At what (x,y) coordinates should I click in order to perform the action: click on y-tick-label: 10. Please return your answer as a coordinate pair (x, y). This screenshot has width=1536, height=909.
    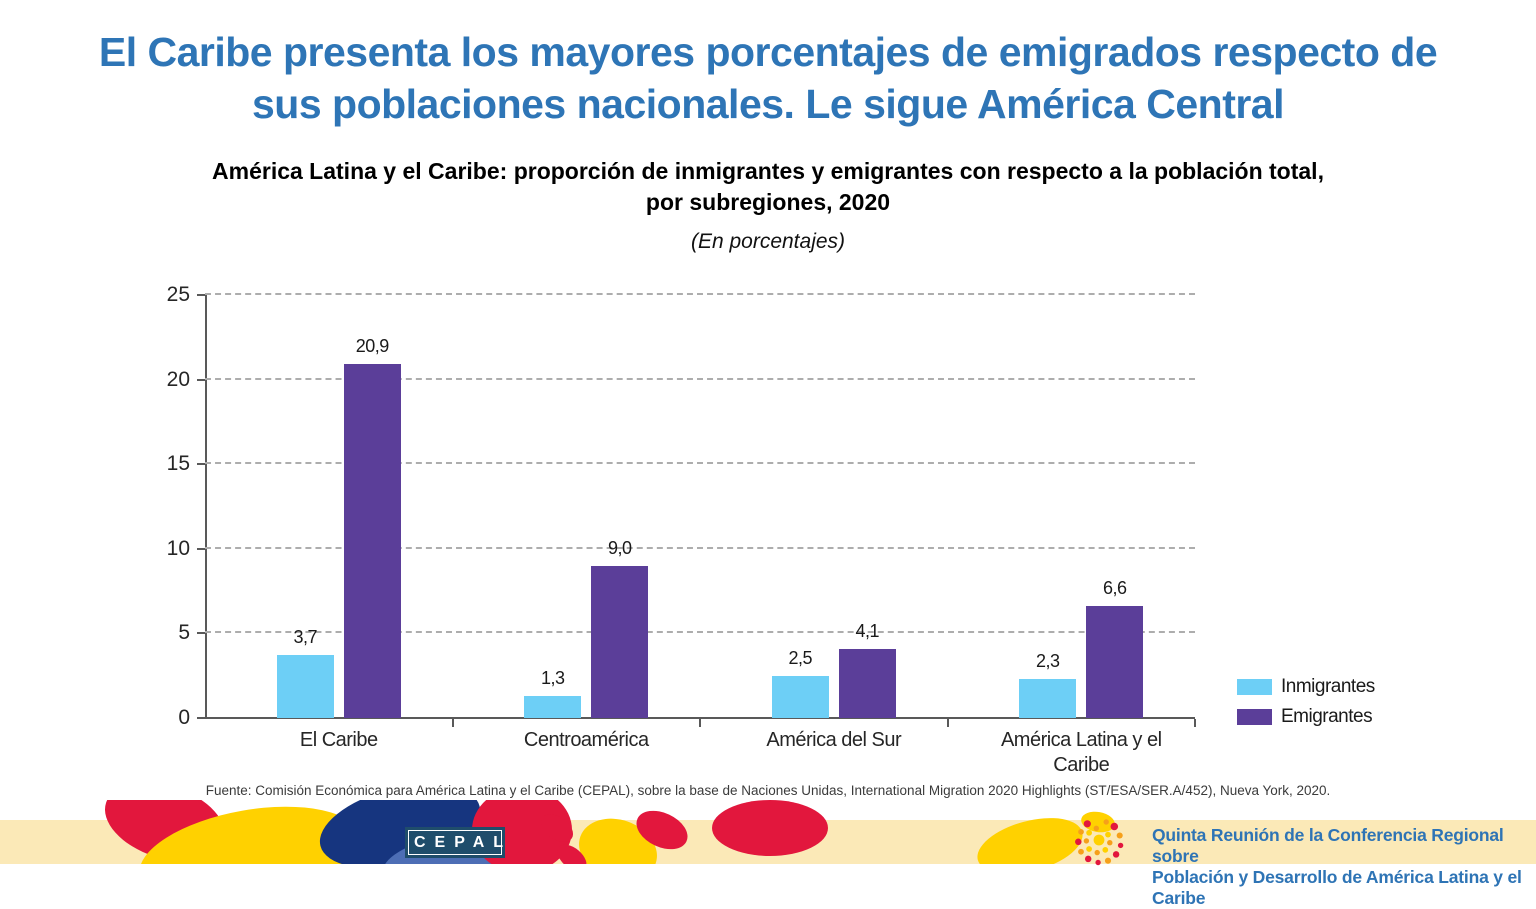
    Looking at the image, I should click on (178, 548).